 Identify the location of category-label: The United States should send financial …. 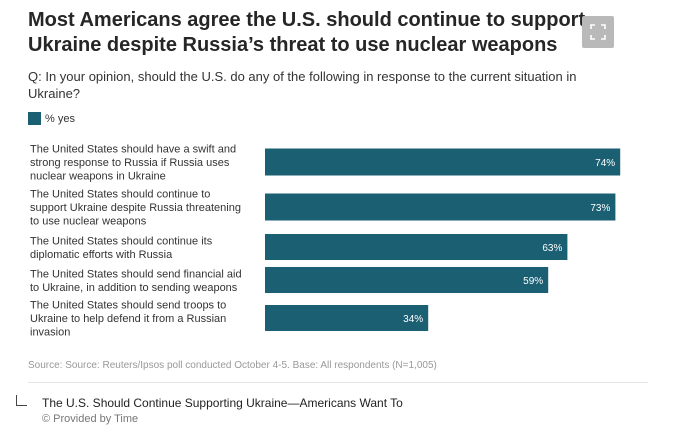
(136, 281).